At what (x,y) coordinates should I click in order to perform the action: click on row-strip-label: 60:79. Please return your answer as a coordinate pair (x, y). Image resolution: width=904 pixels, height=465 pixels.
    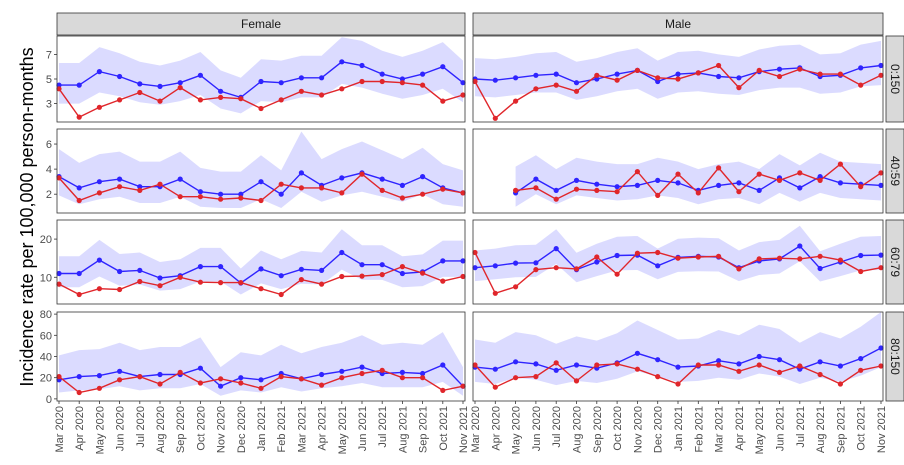
    Looking at the image, I should click on (895, 262).